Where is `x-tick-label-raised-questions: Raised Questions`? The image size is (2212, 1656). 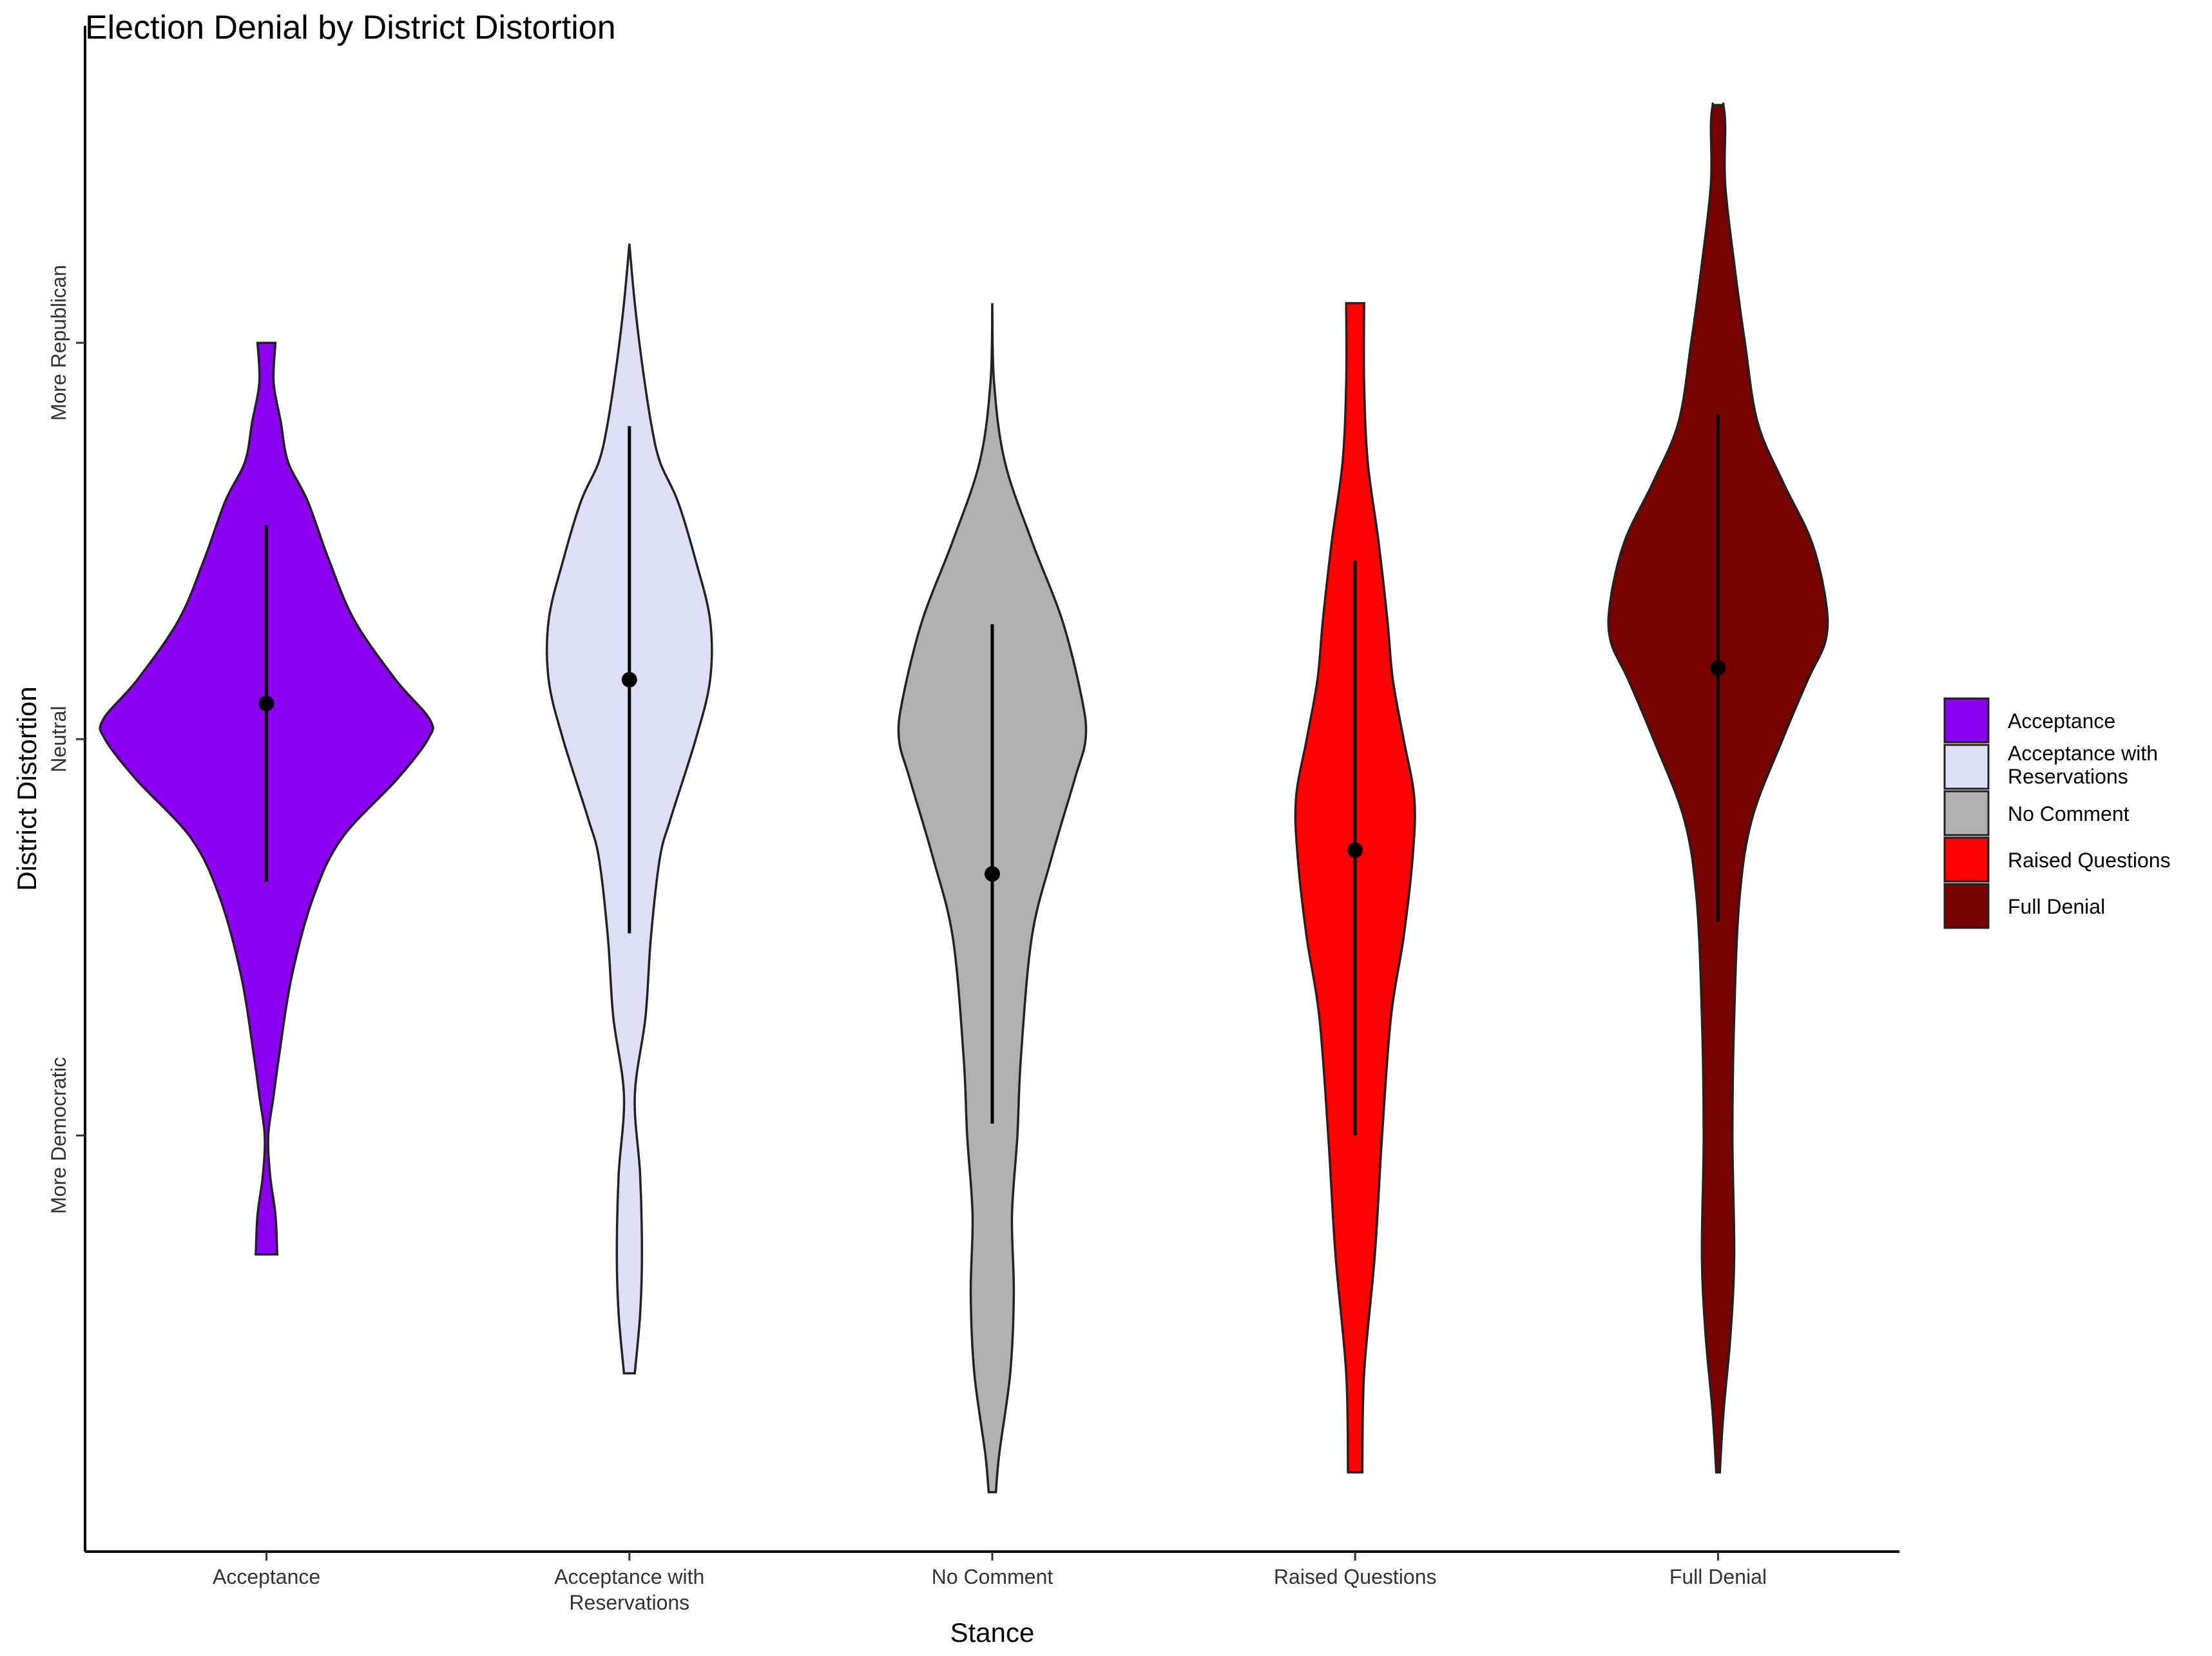 x-tick-label-raised-questions: Raised Questions is located at coordinates (1355, 1576).